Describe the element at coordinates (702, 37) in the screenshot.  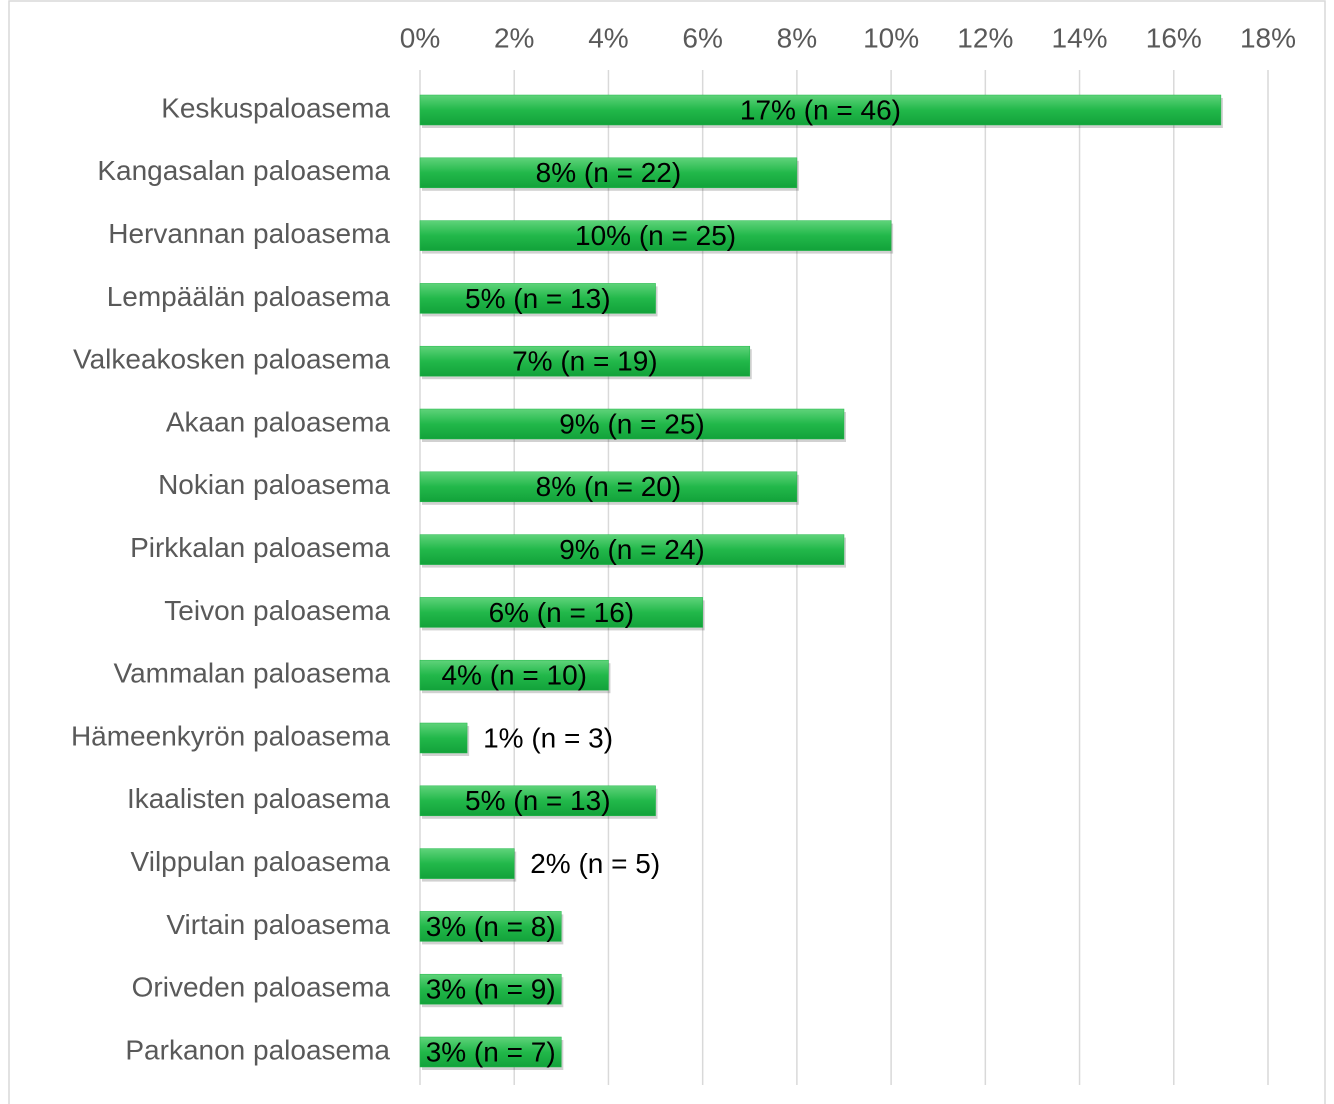
I see `x-tick-label: 6%` at that location.